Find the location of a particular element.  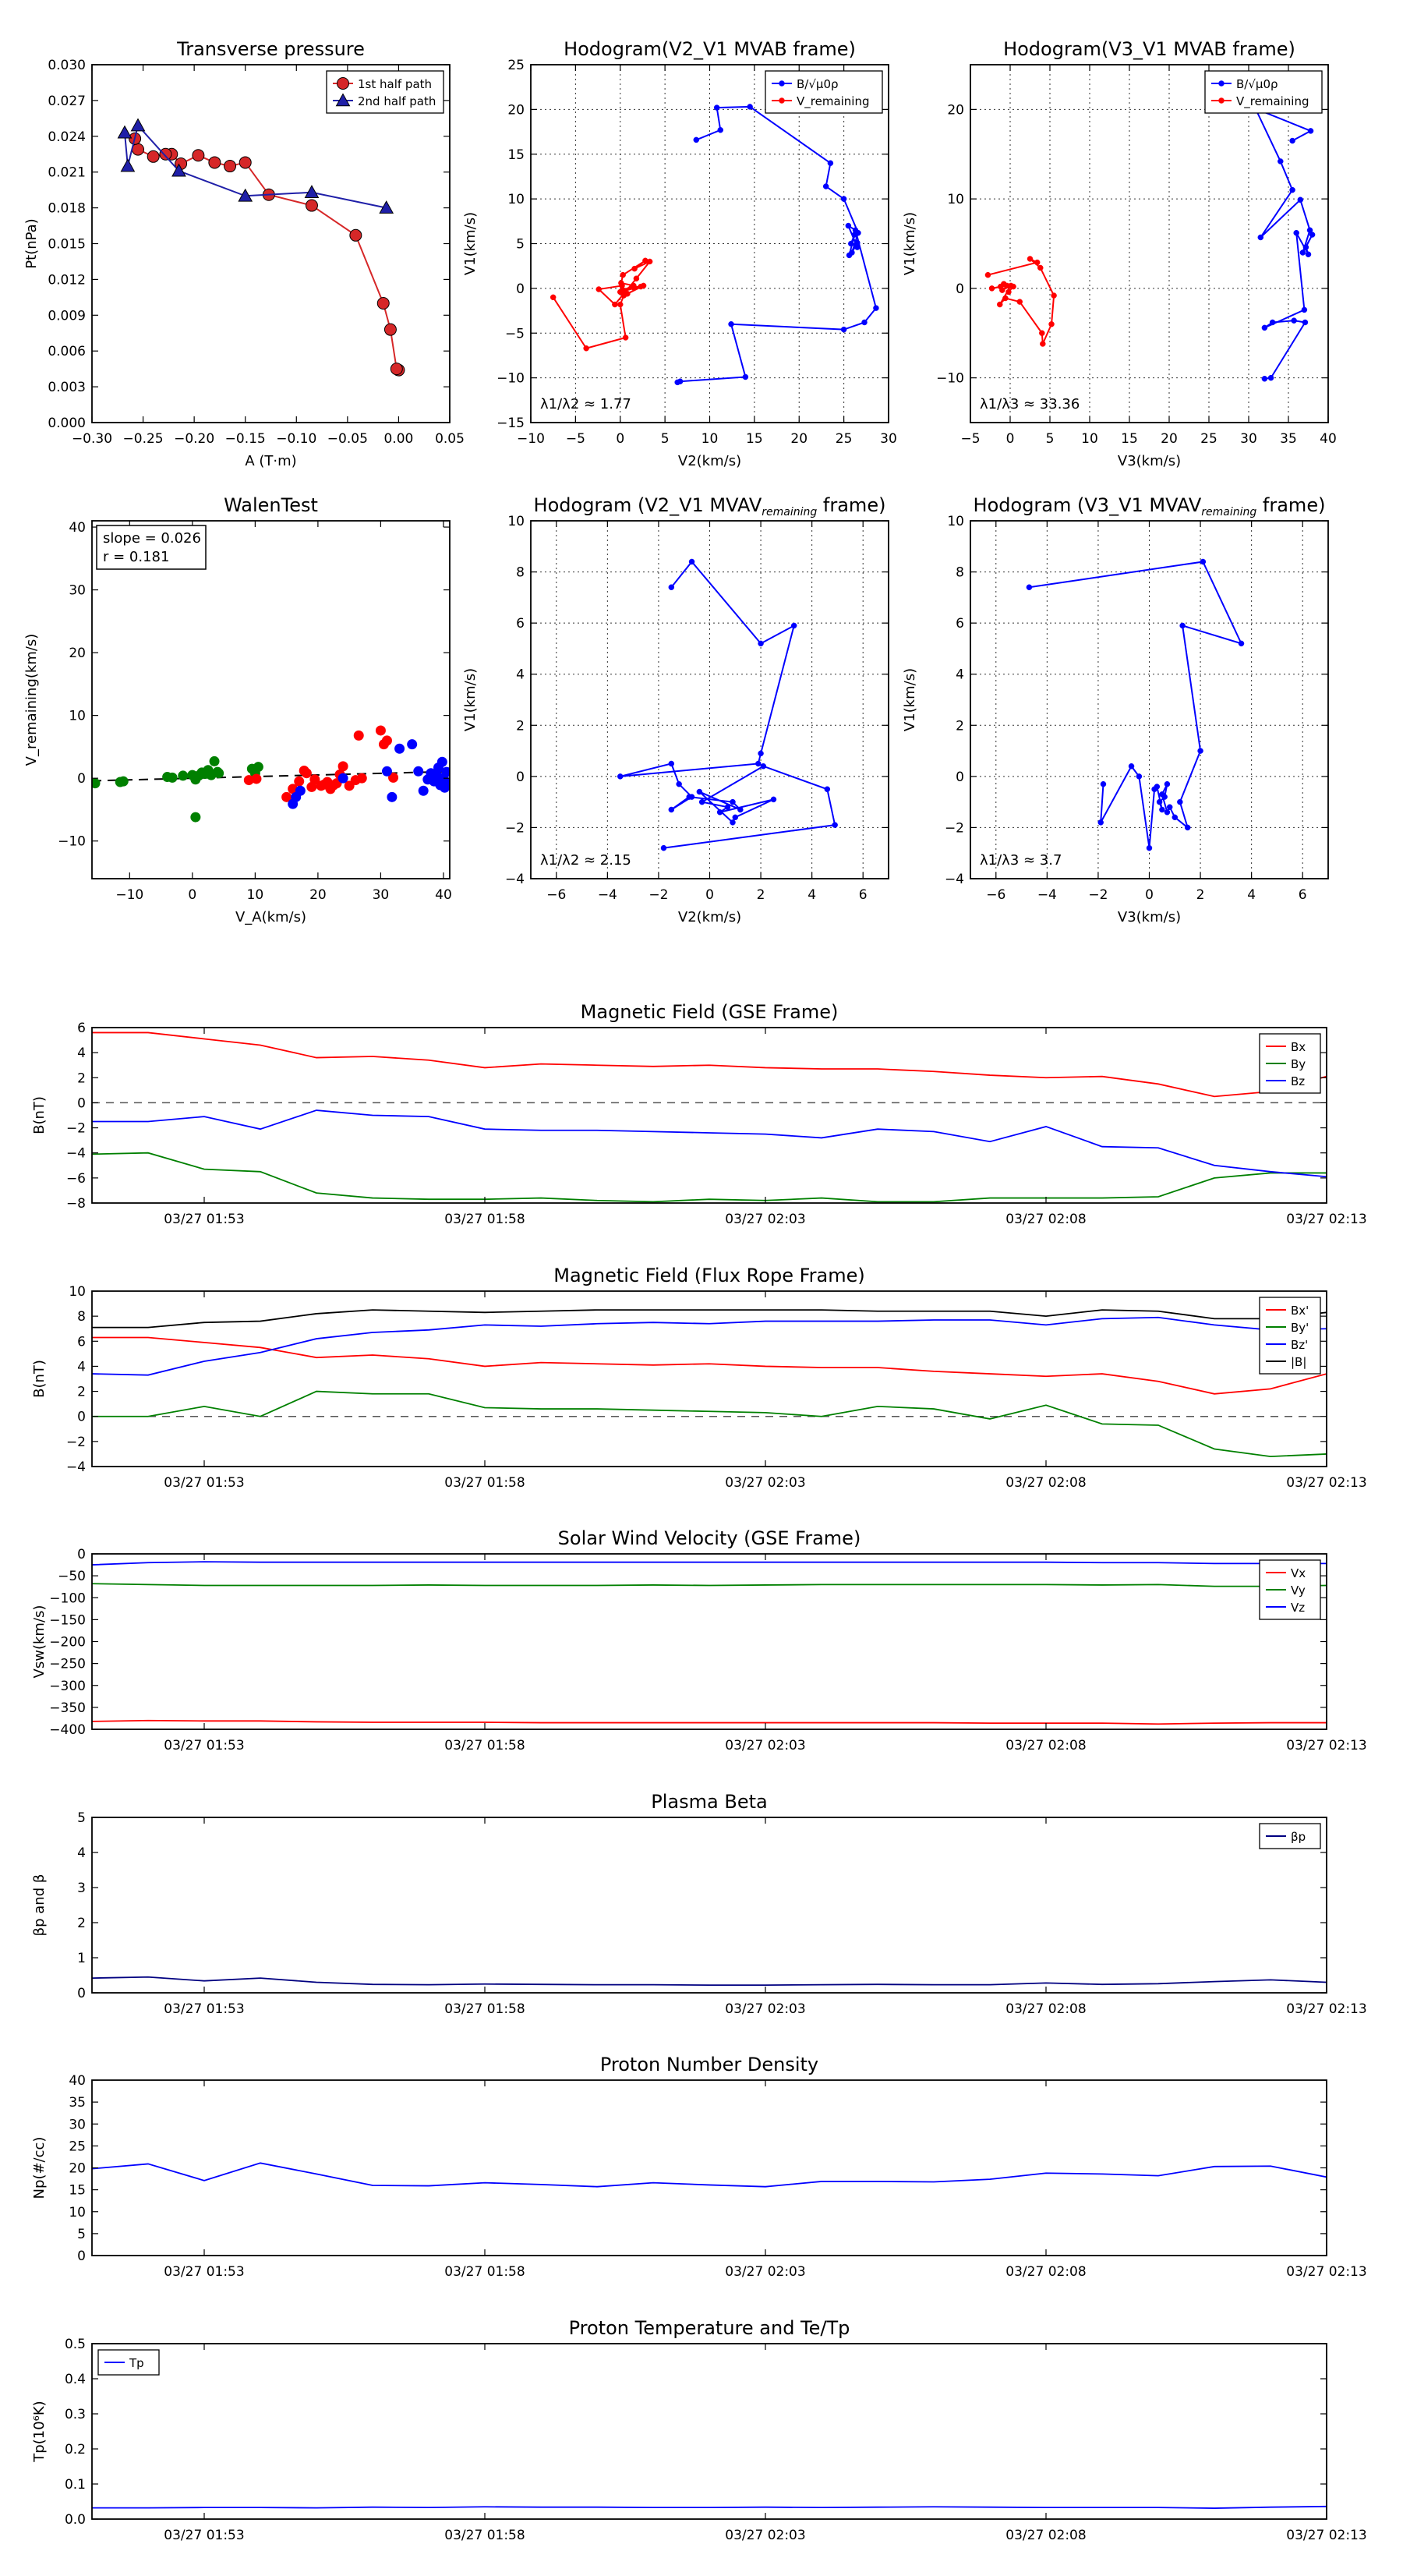

legend-label: B/√μ0ρ is located at coordinates (1257, 84).